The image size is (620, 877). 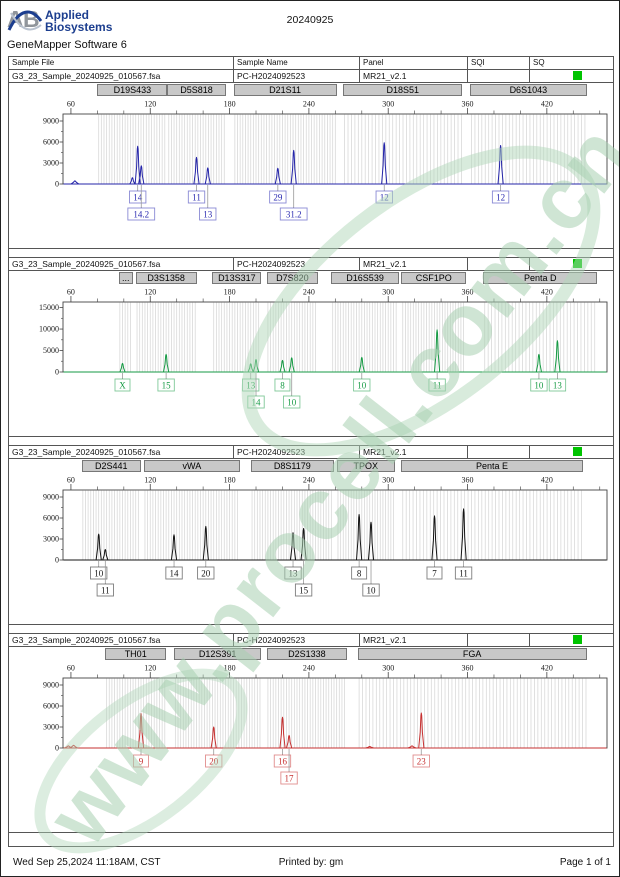 What do you see at coordinates (79, 27) in the screenshot?
I see `brand-line2: Biosystems` at bounding box center [79, 27].